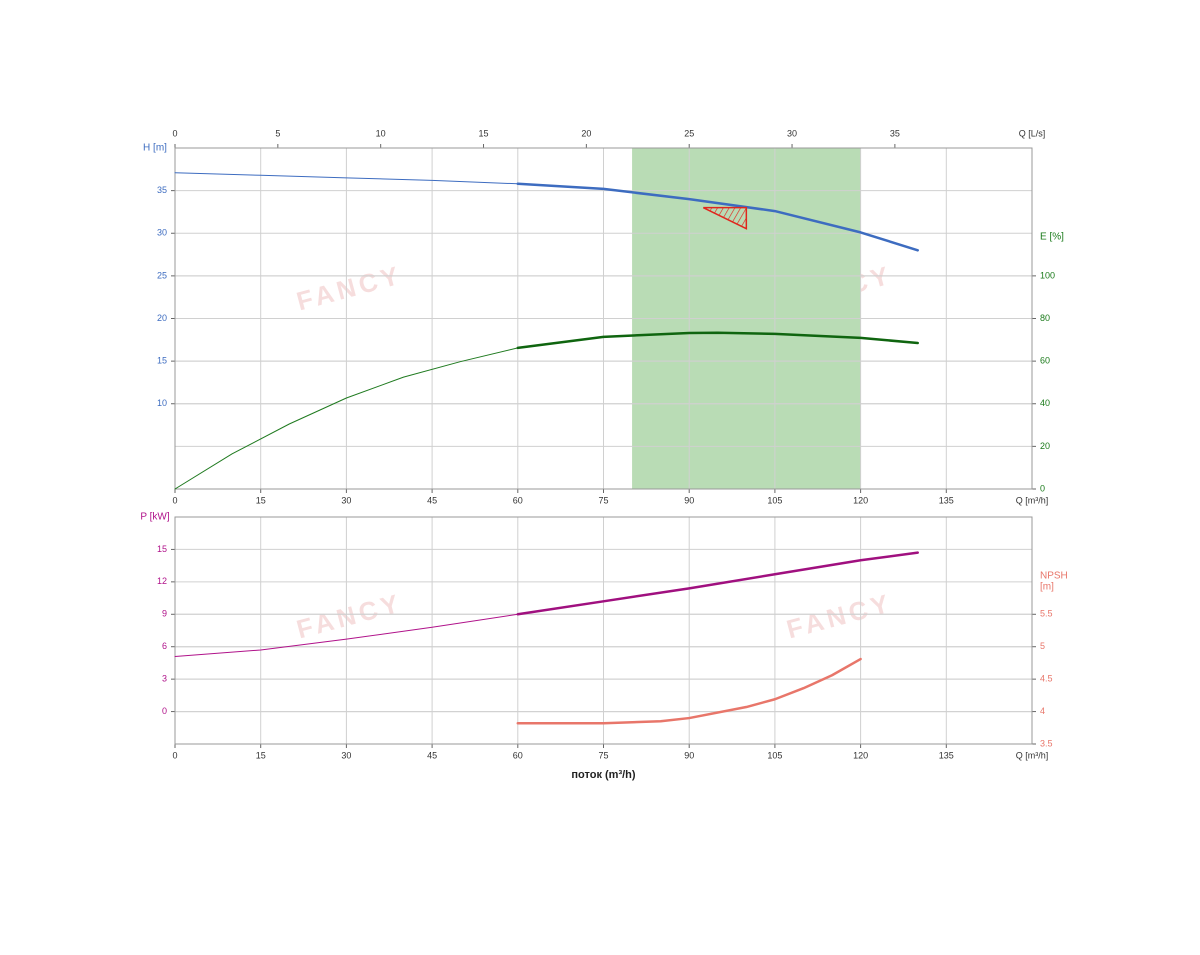 The image size is (1200, 955). What do you see at coordinates (1032, 133) in the screenshot?
I see `x2-axis-label: Q [L/s]` at bounding box center [1032, 133].